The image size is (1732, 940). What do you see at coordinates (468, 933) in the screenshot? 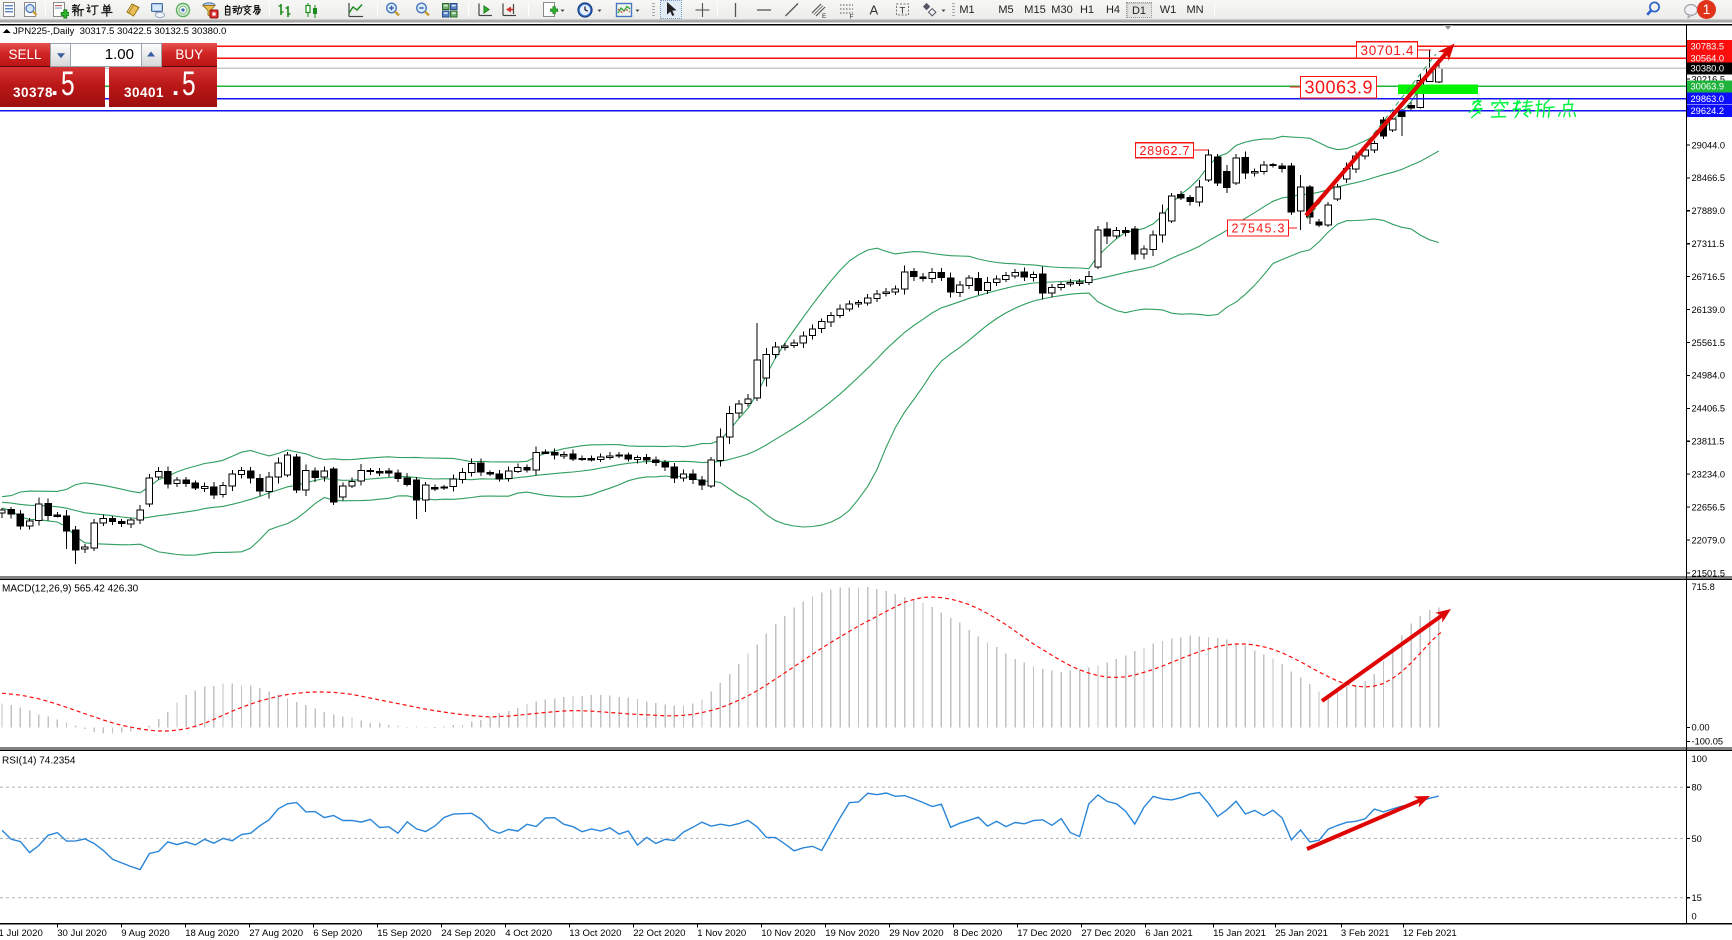
I see `svg-text: 24 Sep 2020` at bounding box center [468, 933].